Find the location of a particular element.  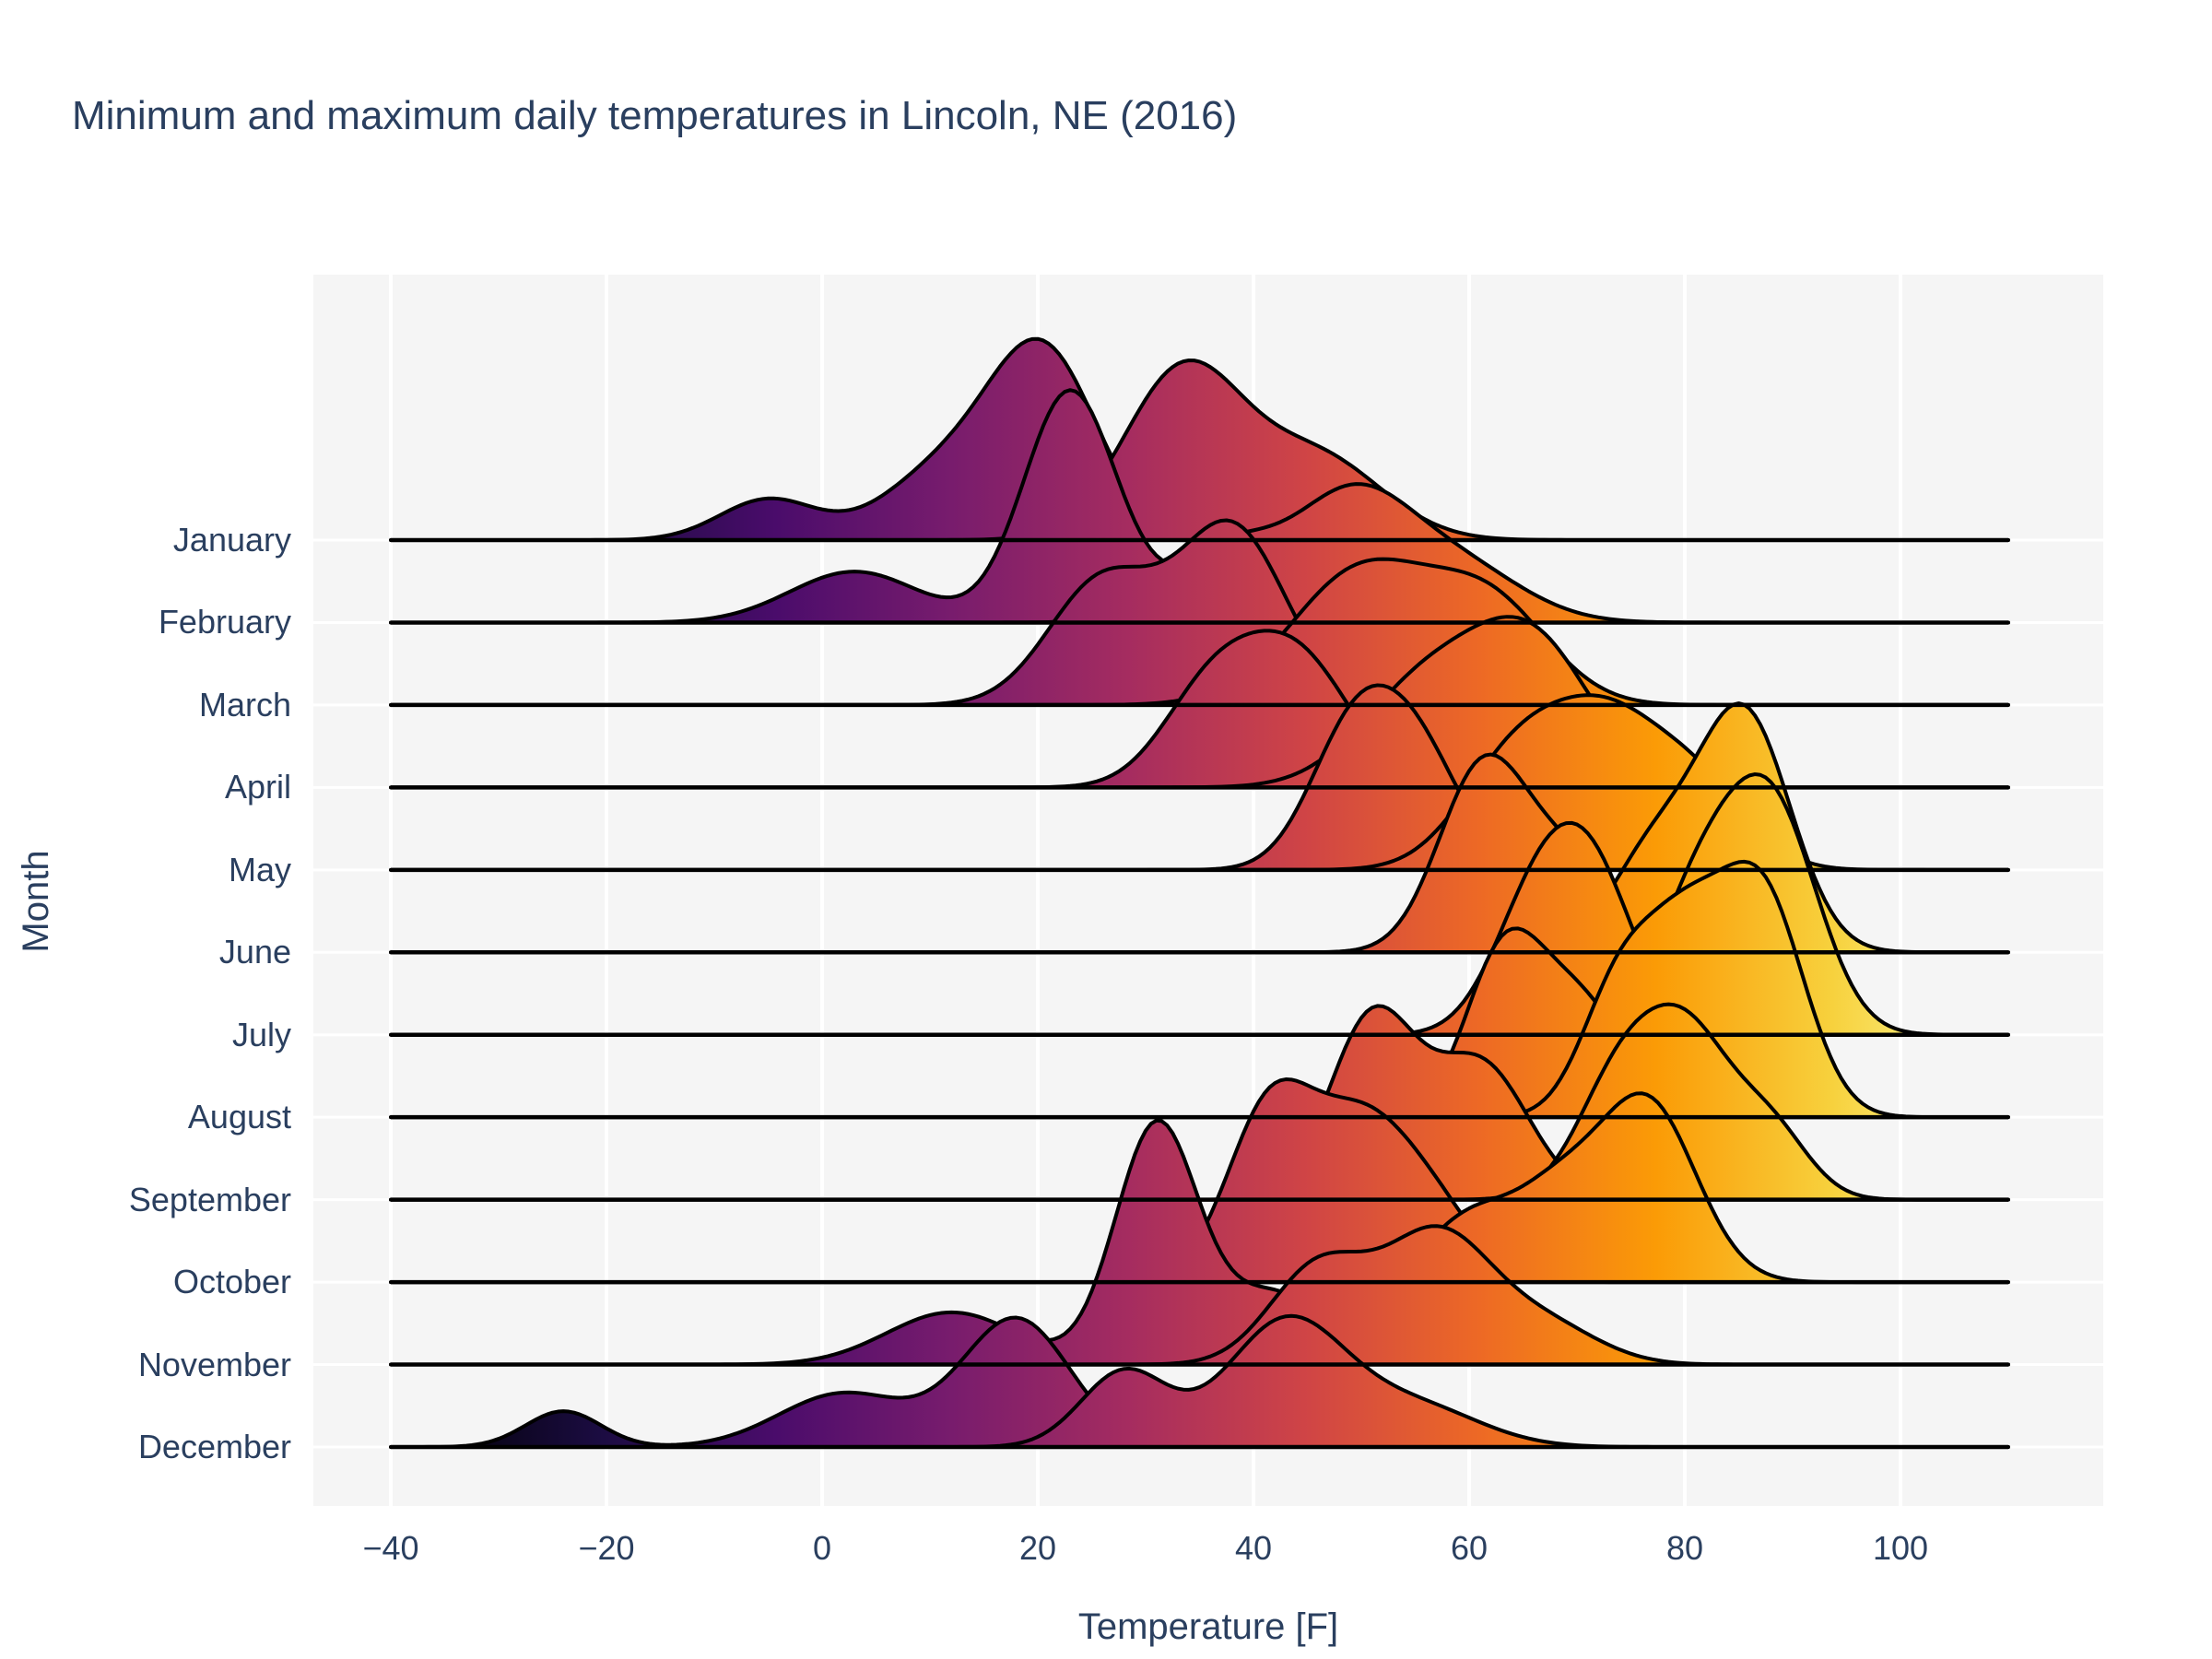

ridge-fill-december-min is located at coordinates (1199, 1382).